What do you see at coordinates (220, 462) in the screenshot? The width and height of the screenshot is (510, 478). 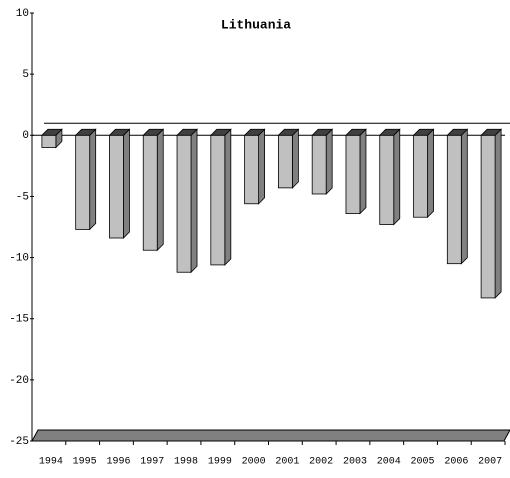 I see `x-tick-label: 1999` at bounding box center [220, 462].